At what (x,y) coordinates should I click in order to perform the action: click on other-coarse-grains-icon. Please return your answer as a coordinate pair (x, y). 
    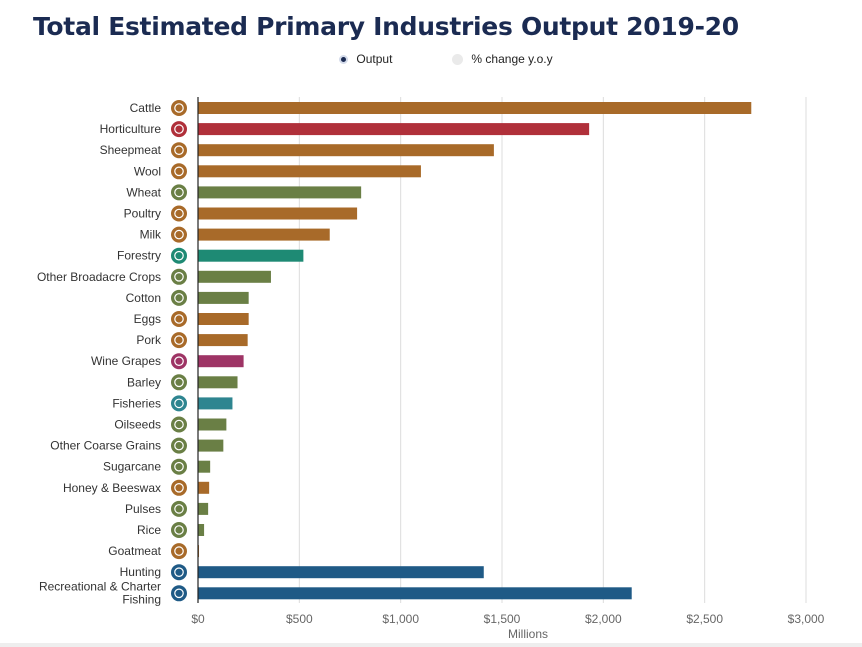
    Looking at the image, I should click on (179, 445).